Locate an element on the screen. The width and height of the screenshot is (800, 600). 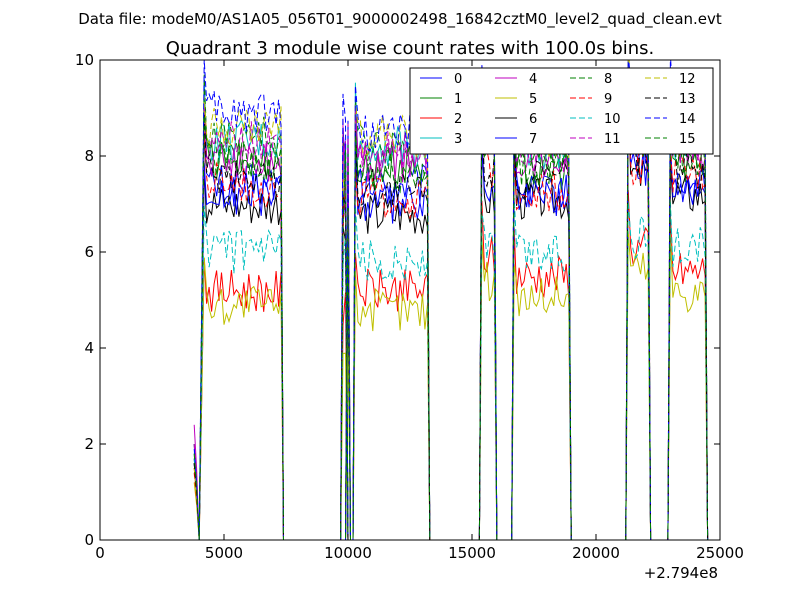
x-tick-label: 5000 is located at coordinates (224, 553).